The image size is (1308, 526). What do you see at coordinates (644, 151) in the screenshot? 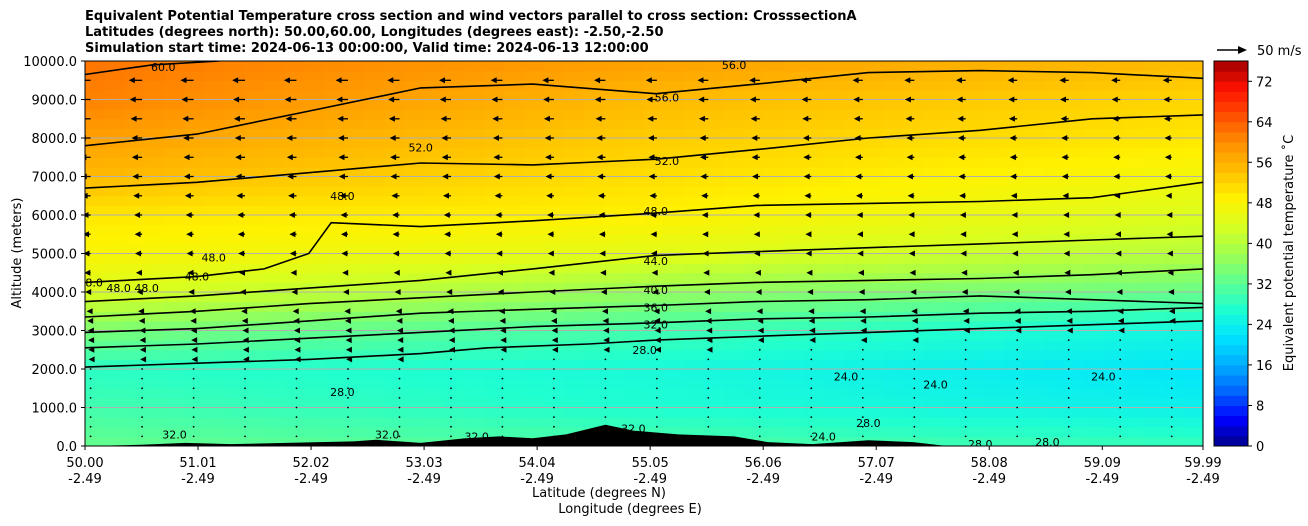
I see `contour-line` at bounding box center [644, 151].